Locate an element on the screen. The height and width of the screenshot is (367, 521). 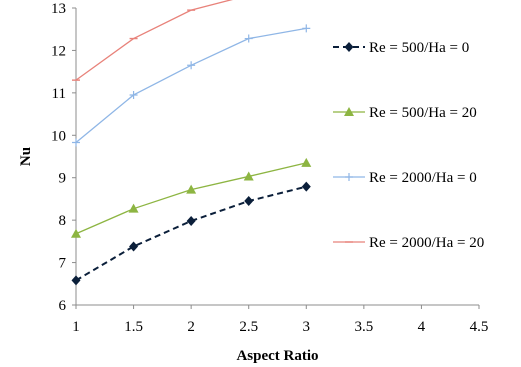
x-tick-label: 3.5 is located at coordinates (363, 327).